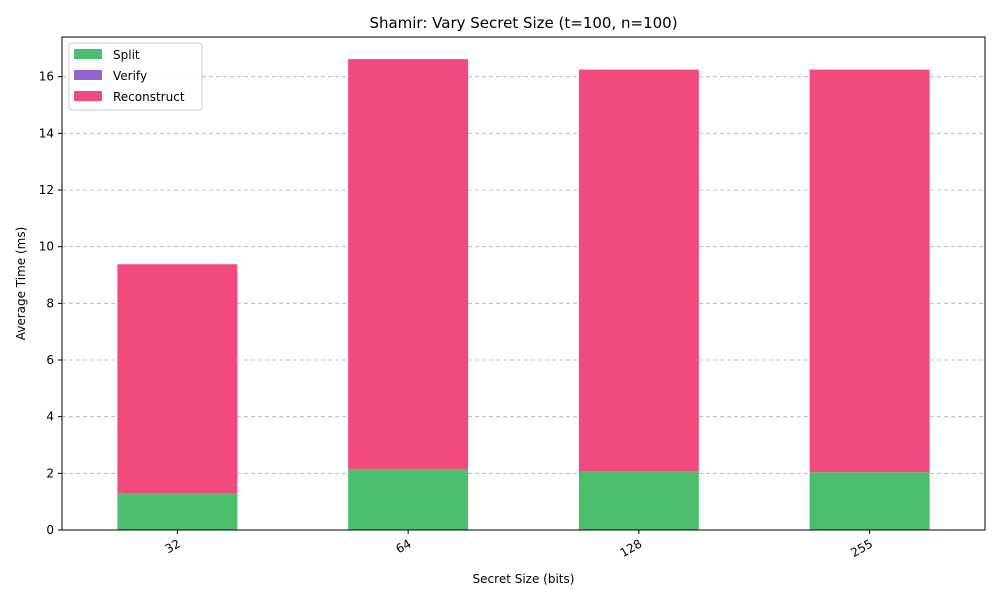 The height and width of the screenshot is (604, 1000). Describe the element at coordinates (149, 97) in the screenshot. I see `legend-label-reconstruct: Reconstruct` at that location.